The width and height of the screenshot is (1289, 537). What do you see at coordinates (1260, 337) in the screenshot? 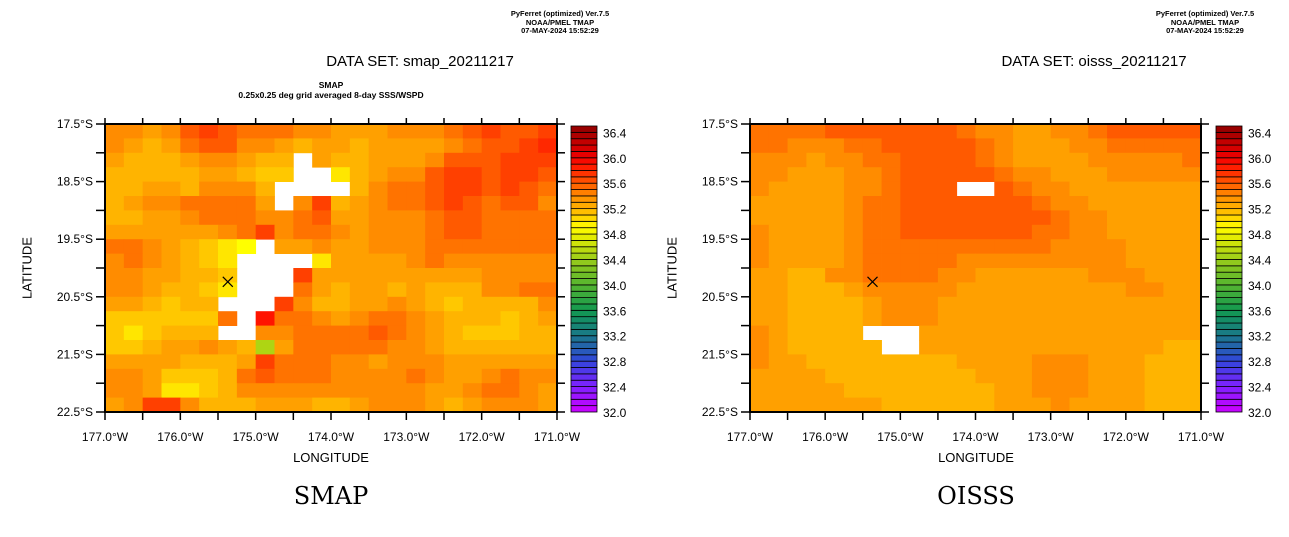
I see `colorbar-label: 33.2` at bounding box center [1260, 337].